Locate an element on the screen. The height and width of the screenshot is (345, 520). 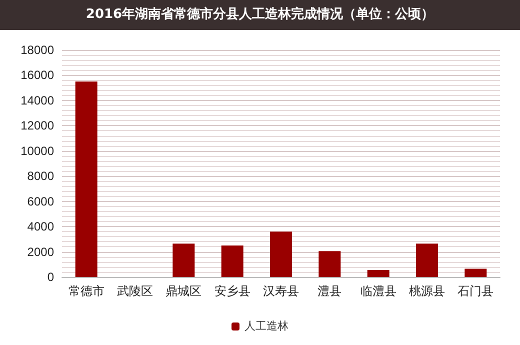
y-tick-label: 16000 is located at coordinates (37, 75).